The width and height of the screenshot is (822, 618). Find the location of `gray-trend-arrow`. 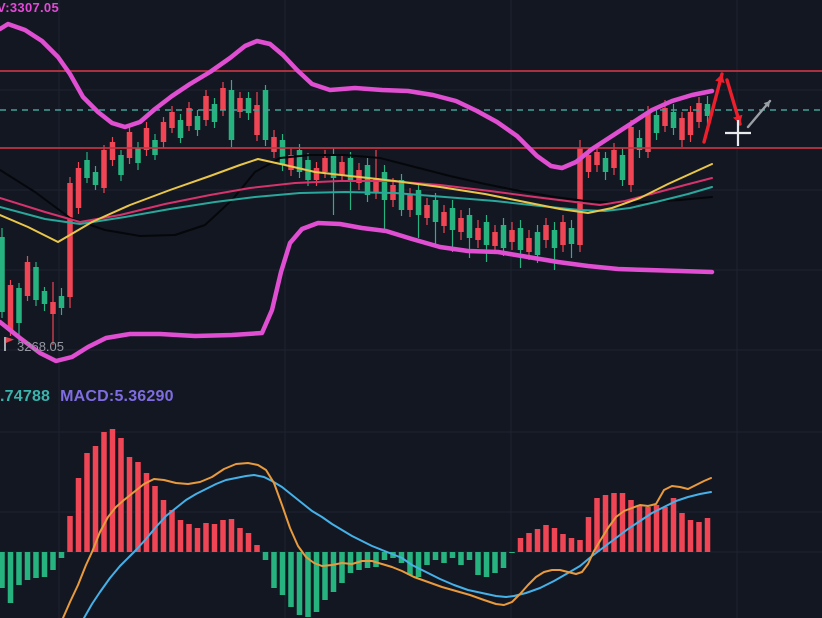

gray-trend-arrow is located at coordinates (759, 114).